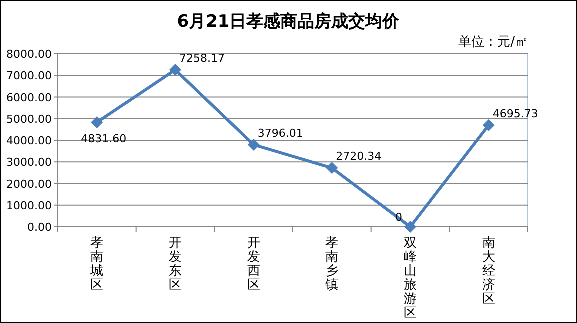  I want to click on x-tick-label: 孝南乡镇, so click(331, 264).